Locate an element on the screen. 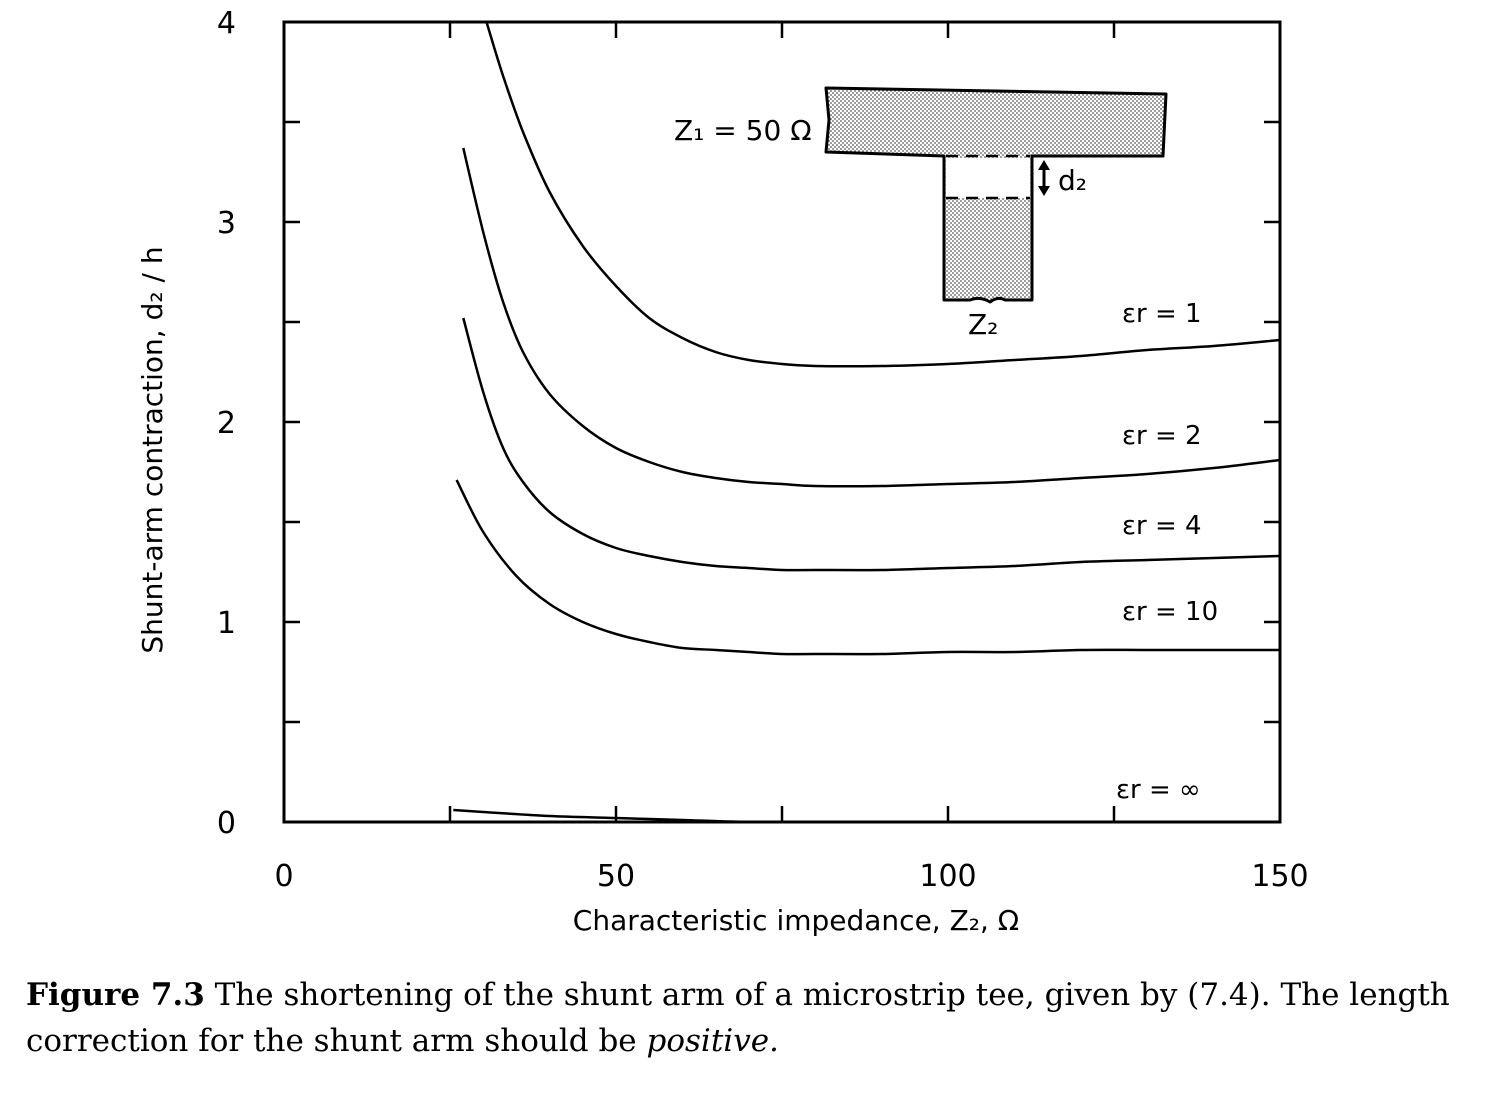 The image size is (1512, 1096). x-tick-label: 50 is located at coordinates (616, 876).